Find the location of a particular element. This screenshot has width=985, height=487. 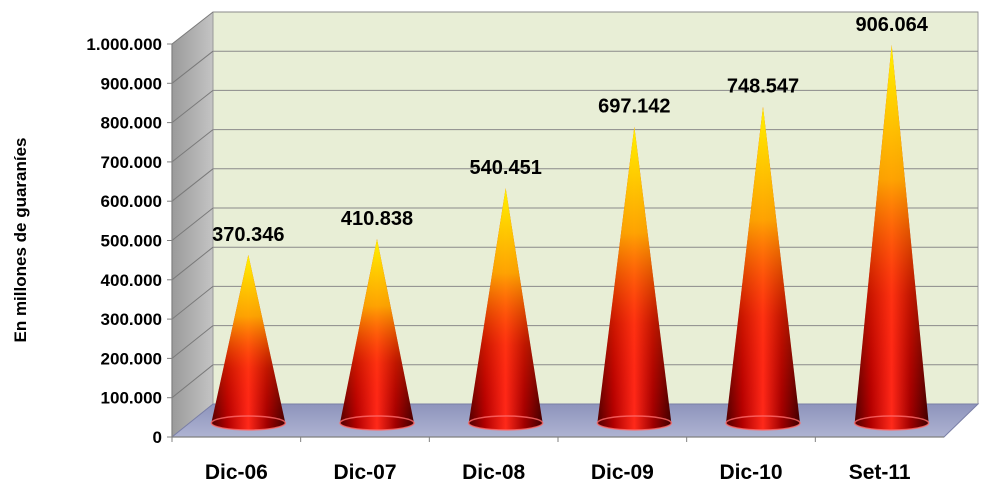

y-tick-label: 200.000 is located at coordinates (131, 358).